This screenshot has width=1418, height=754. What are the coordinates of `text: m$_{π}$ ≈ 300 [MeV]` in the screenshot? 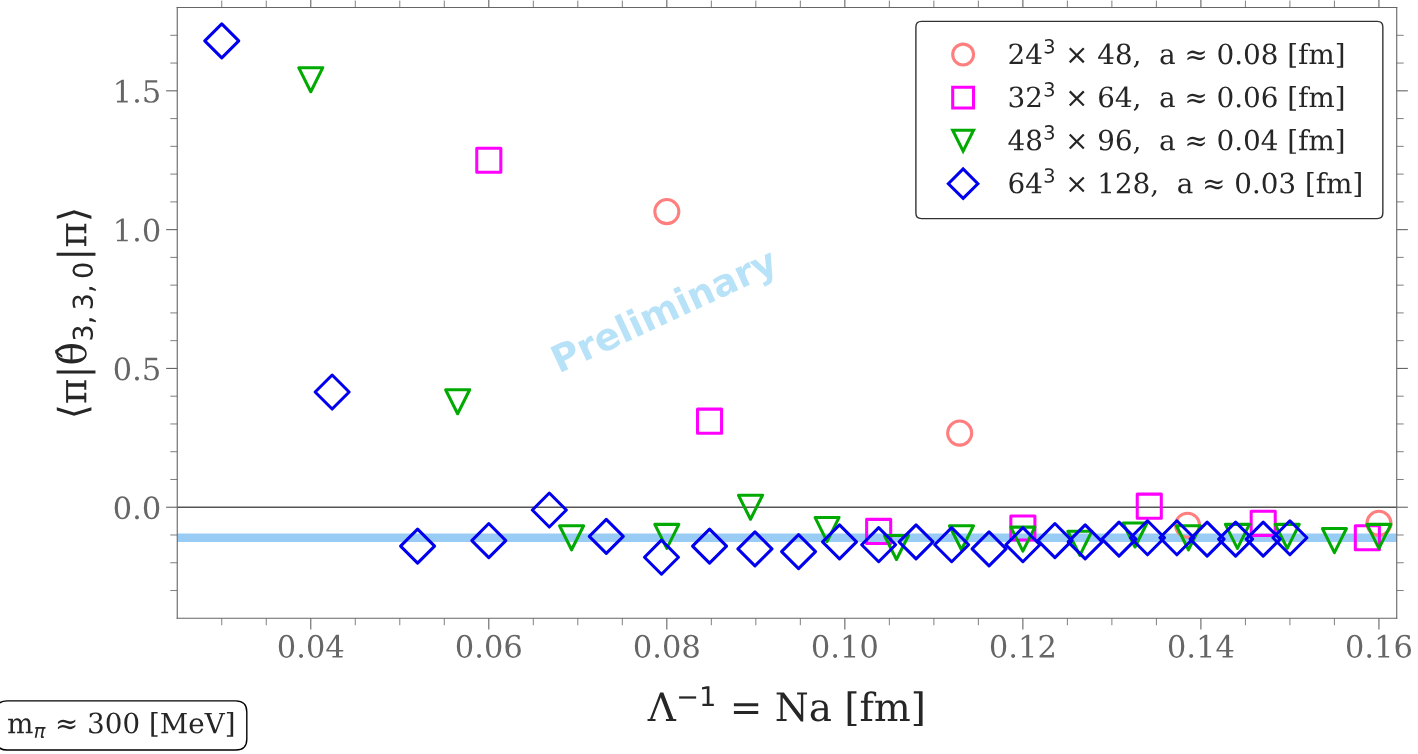 It's located at (121, 725).